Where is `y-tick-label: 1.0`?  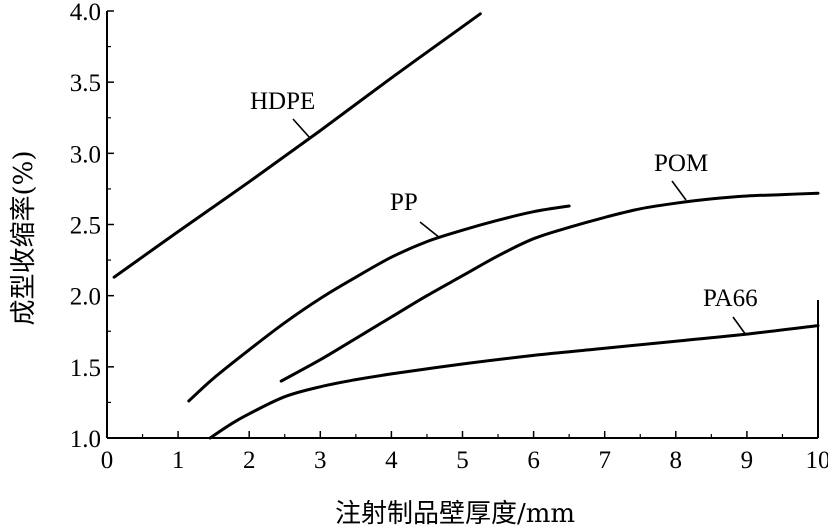
y-tick-label: 1.0 is located at coordinates (85, 439).